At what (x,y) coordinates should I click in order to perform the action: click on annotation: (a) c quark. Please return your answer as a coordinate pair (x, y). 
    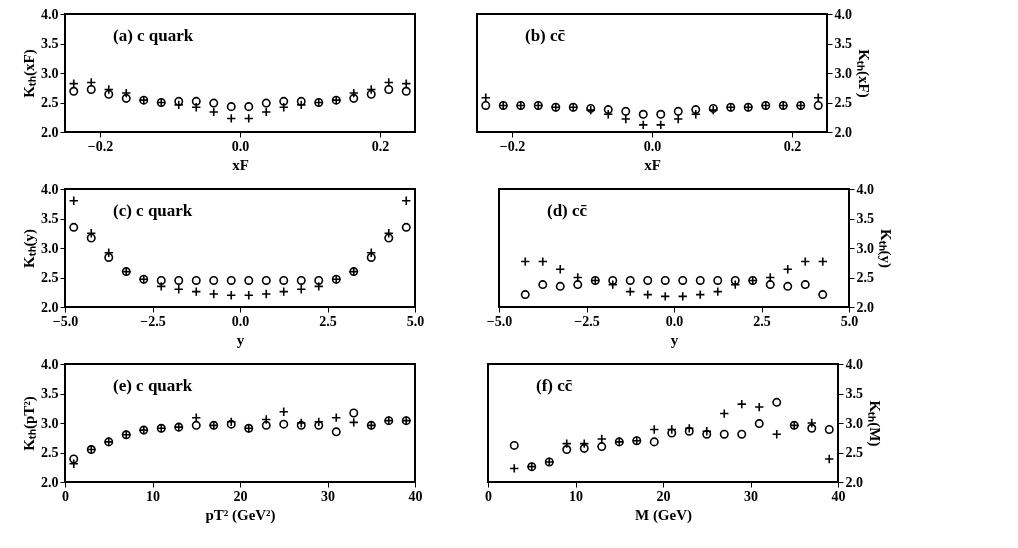
    Looking at the image, I should click on (153, 35).